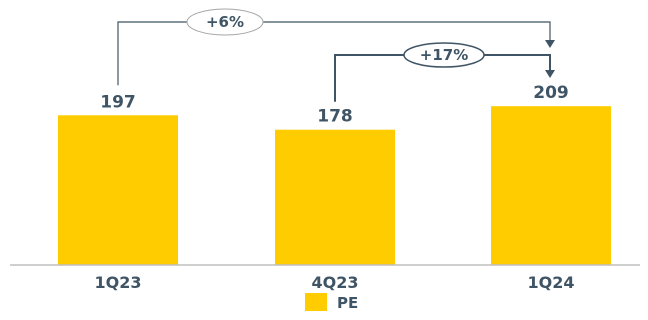 Image resolution: width=648 pixels, height=320 pixels. I want to click on growth-4q23-1q24-label: +17%, so click(444, 55).